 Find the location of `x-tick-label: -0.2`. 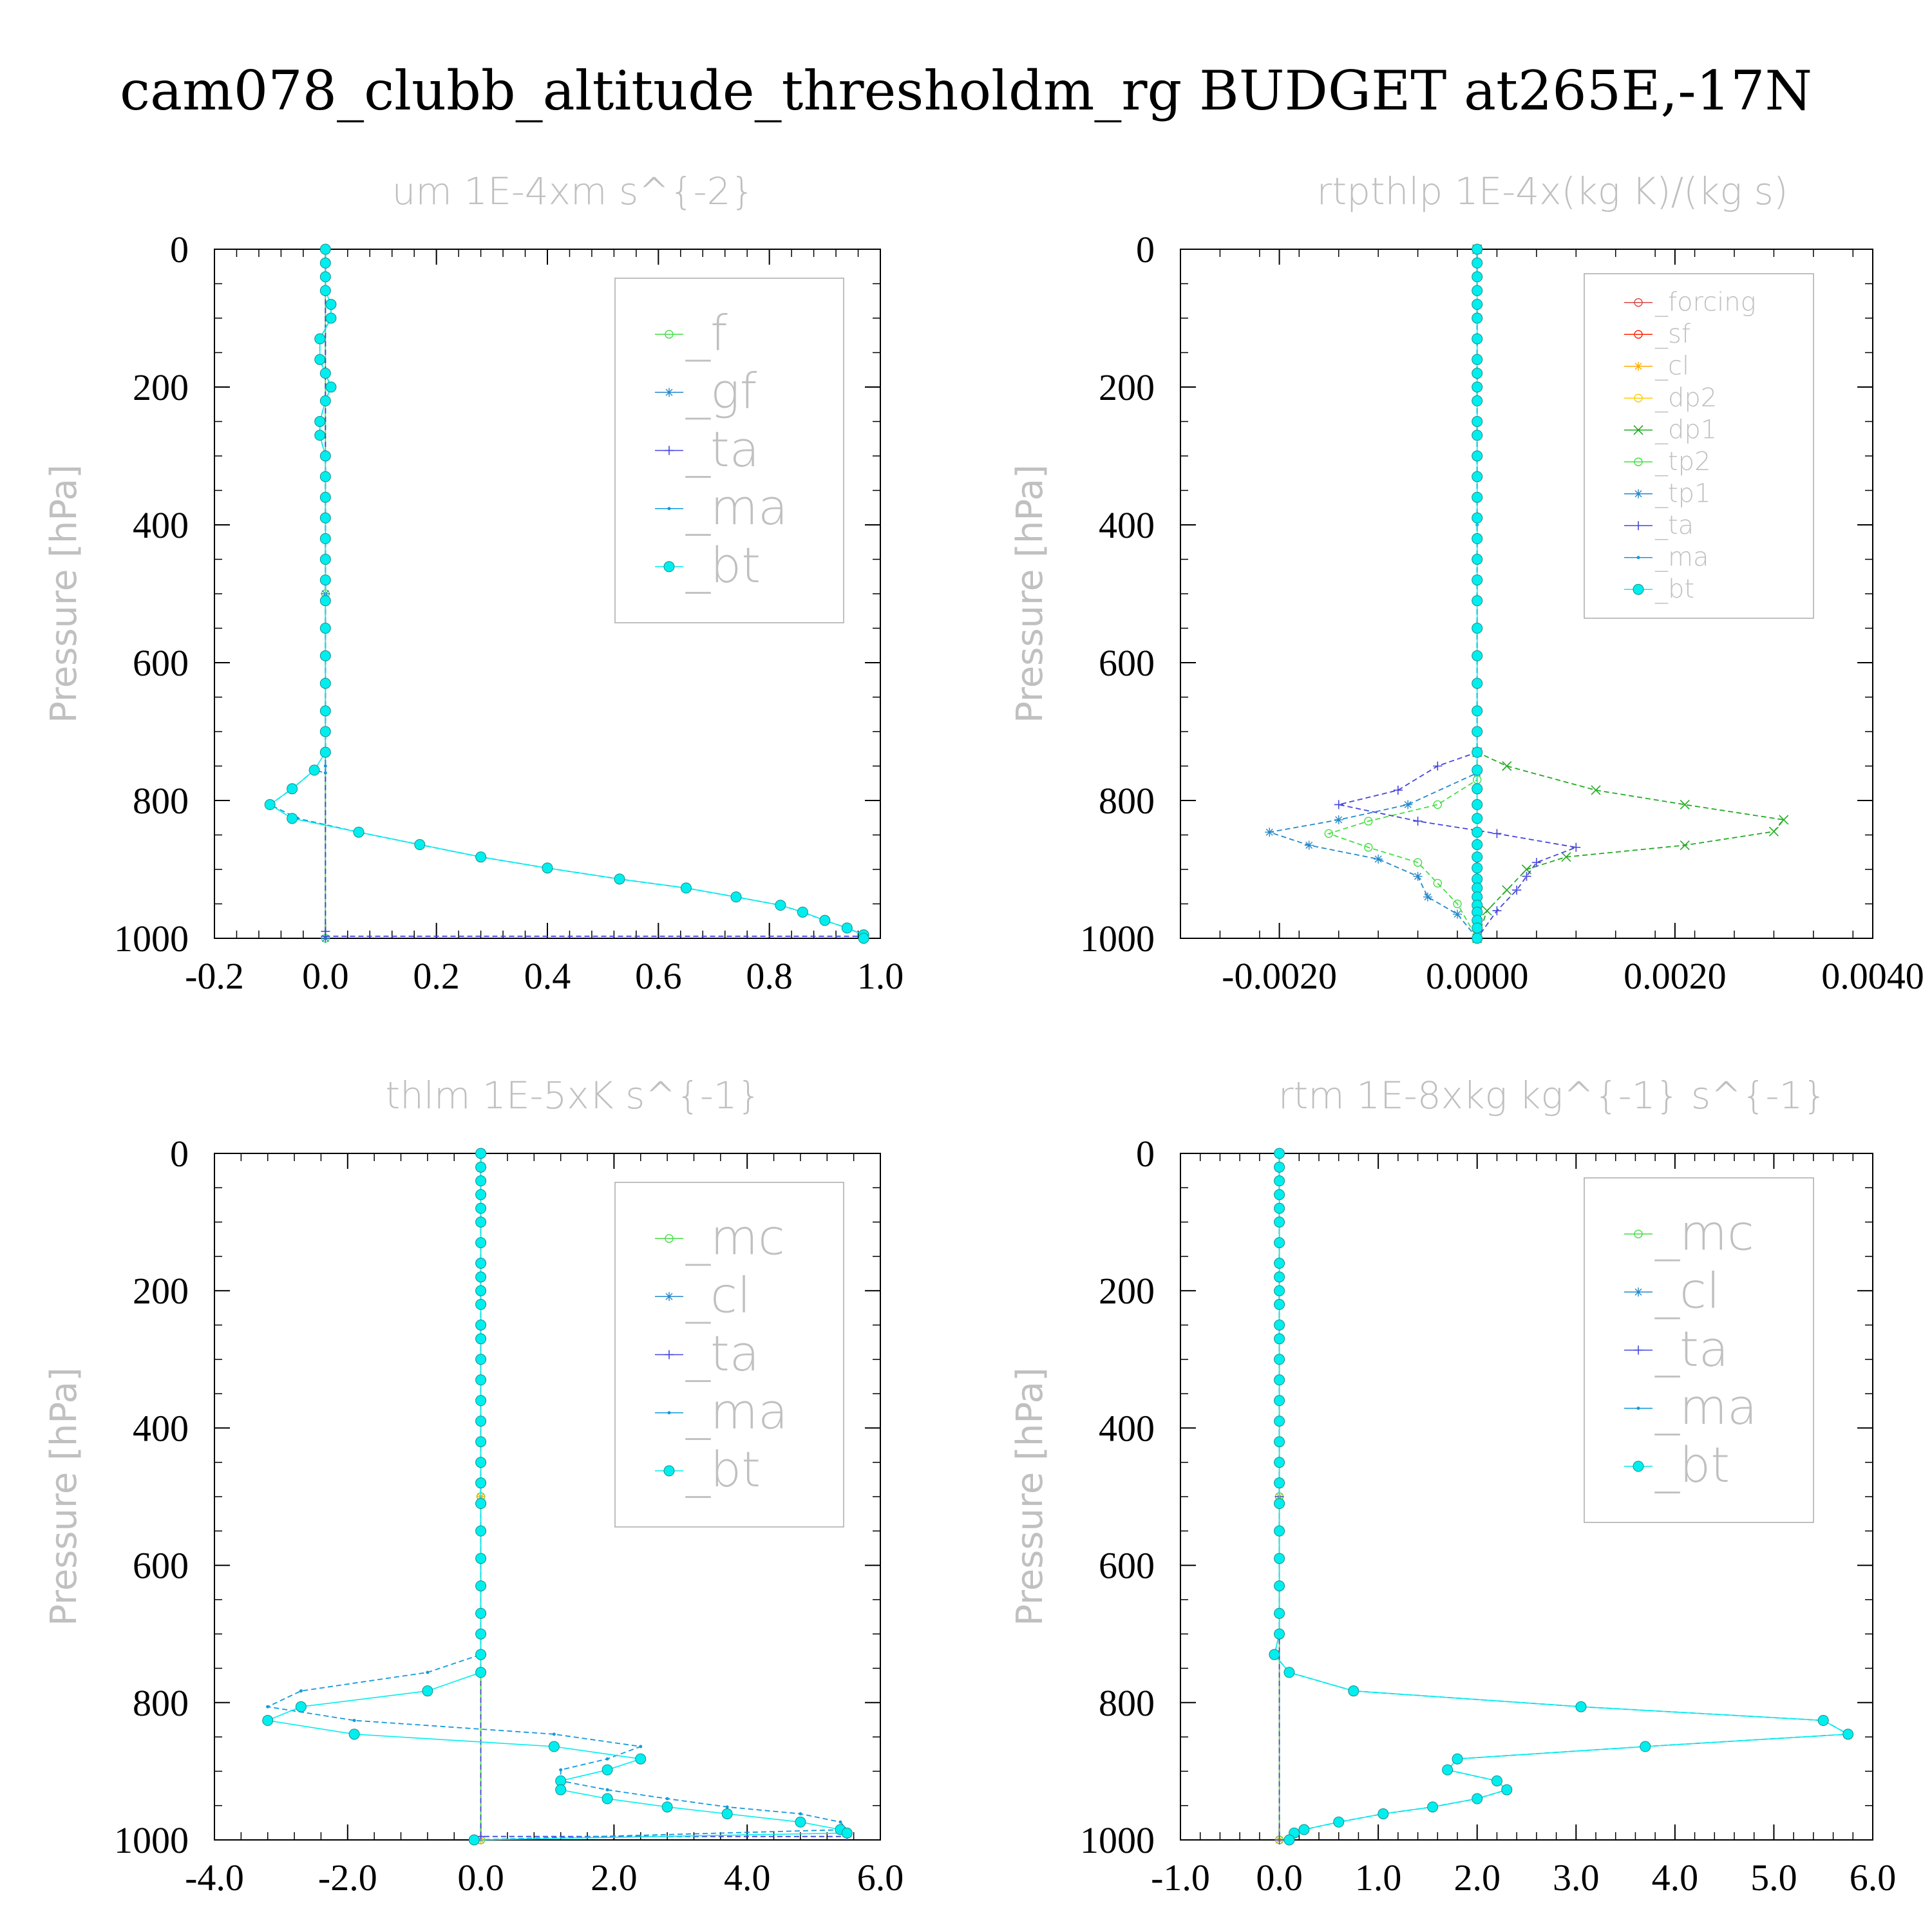

x-tick-label: -0.2 is located at coordinates (215, 976).